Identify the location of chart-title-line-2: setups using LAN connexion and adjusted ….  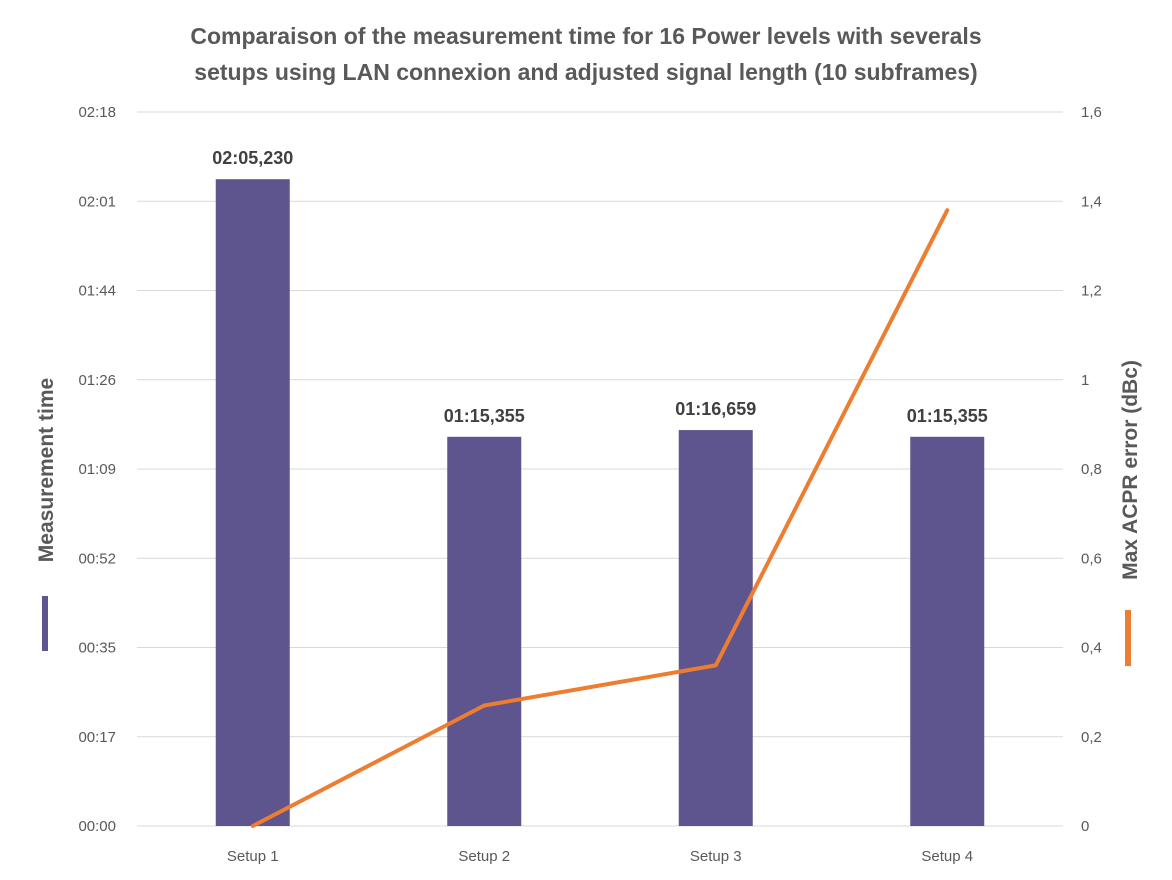
(585, 72).